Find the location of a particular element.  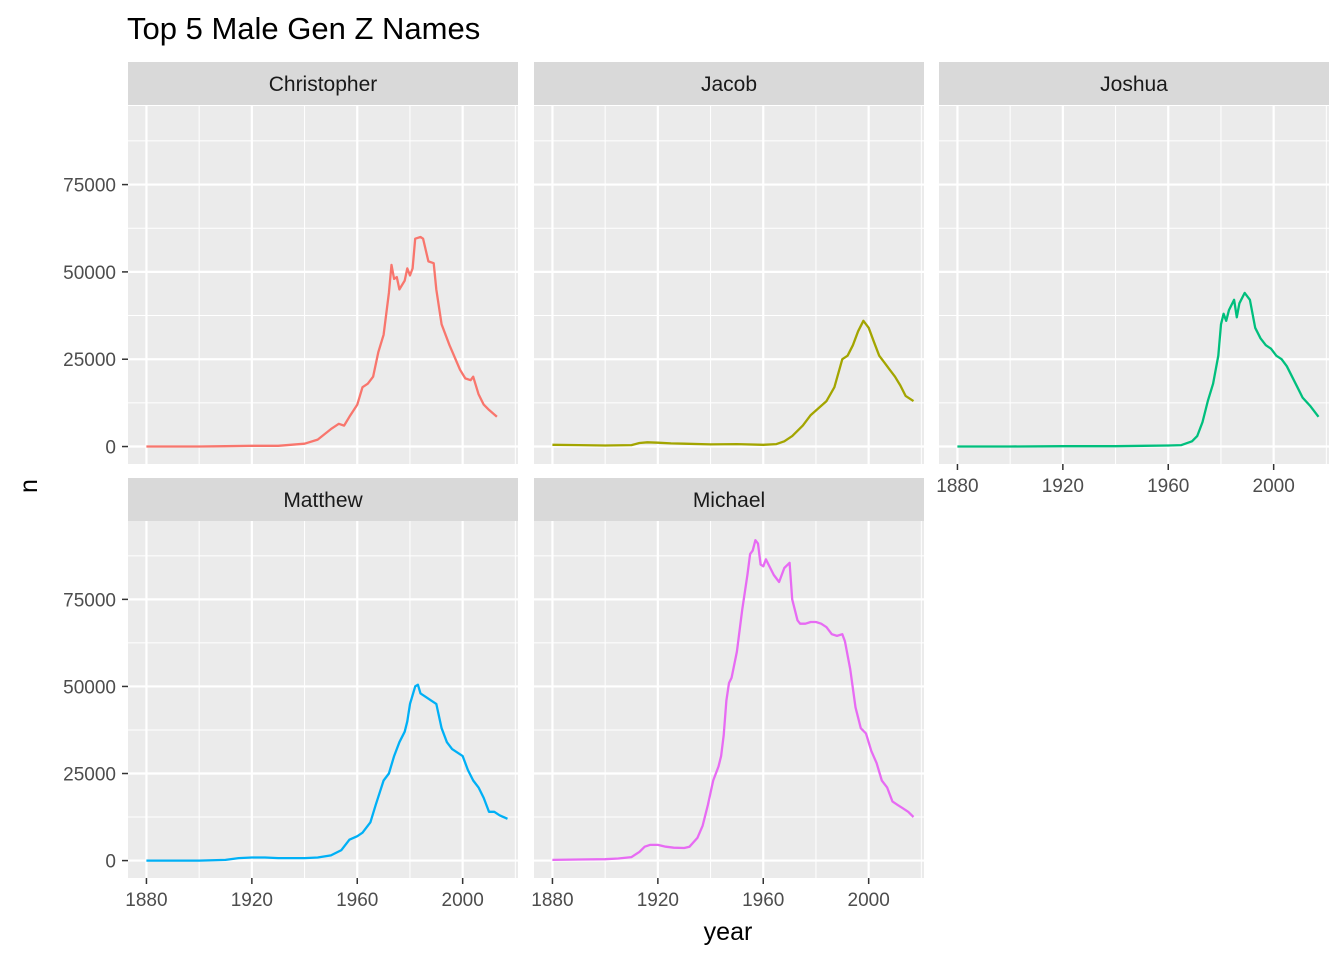

facet-strip-label: Michael is located at coordinates (729, 500).